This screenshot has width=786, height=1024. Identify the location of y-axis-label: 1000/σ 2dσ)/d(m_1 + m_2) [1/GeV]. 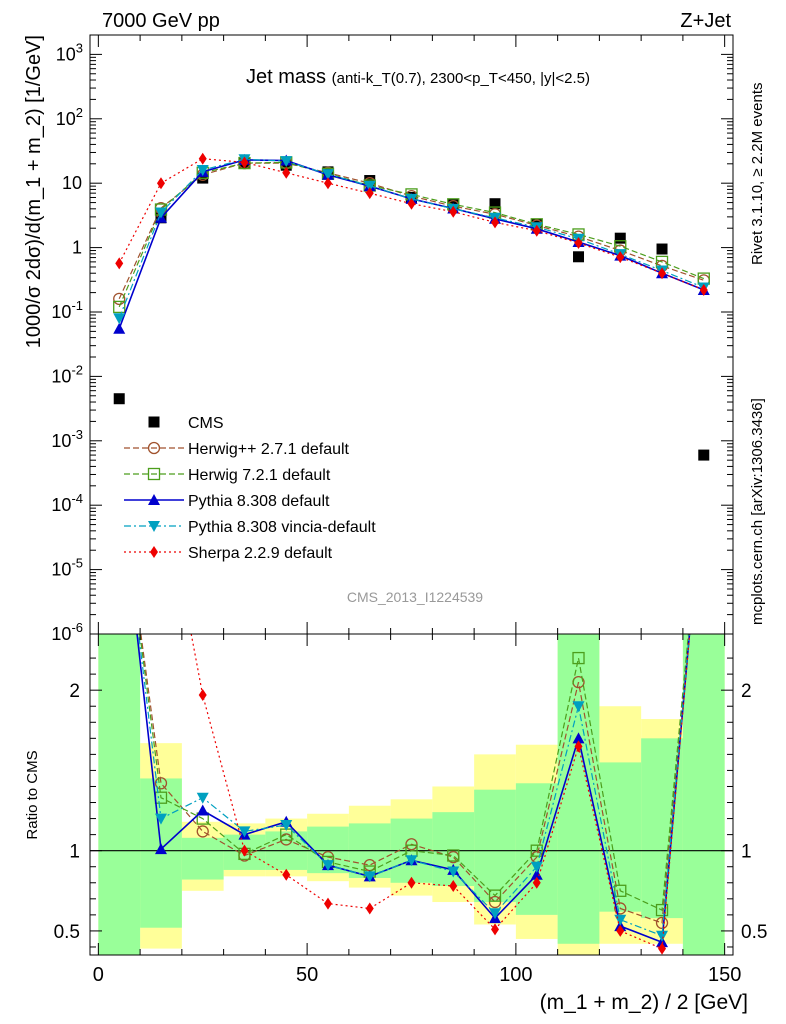
(34, 191).